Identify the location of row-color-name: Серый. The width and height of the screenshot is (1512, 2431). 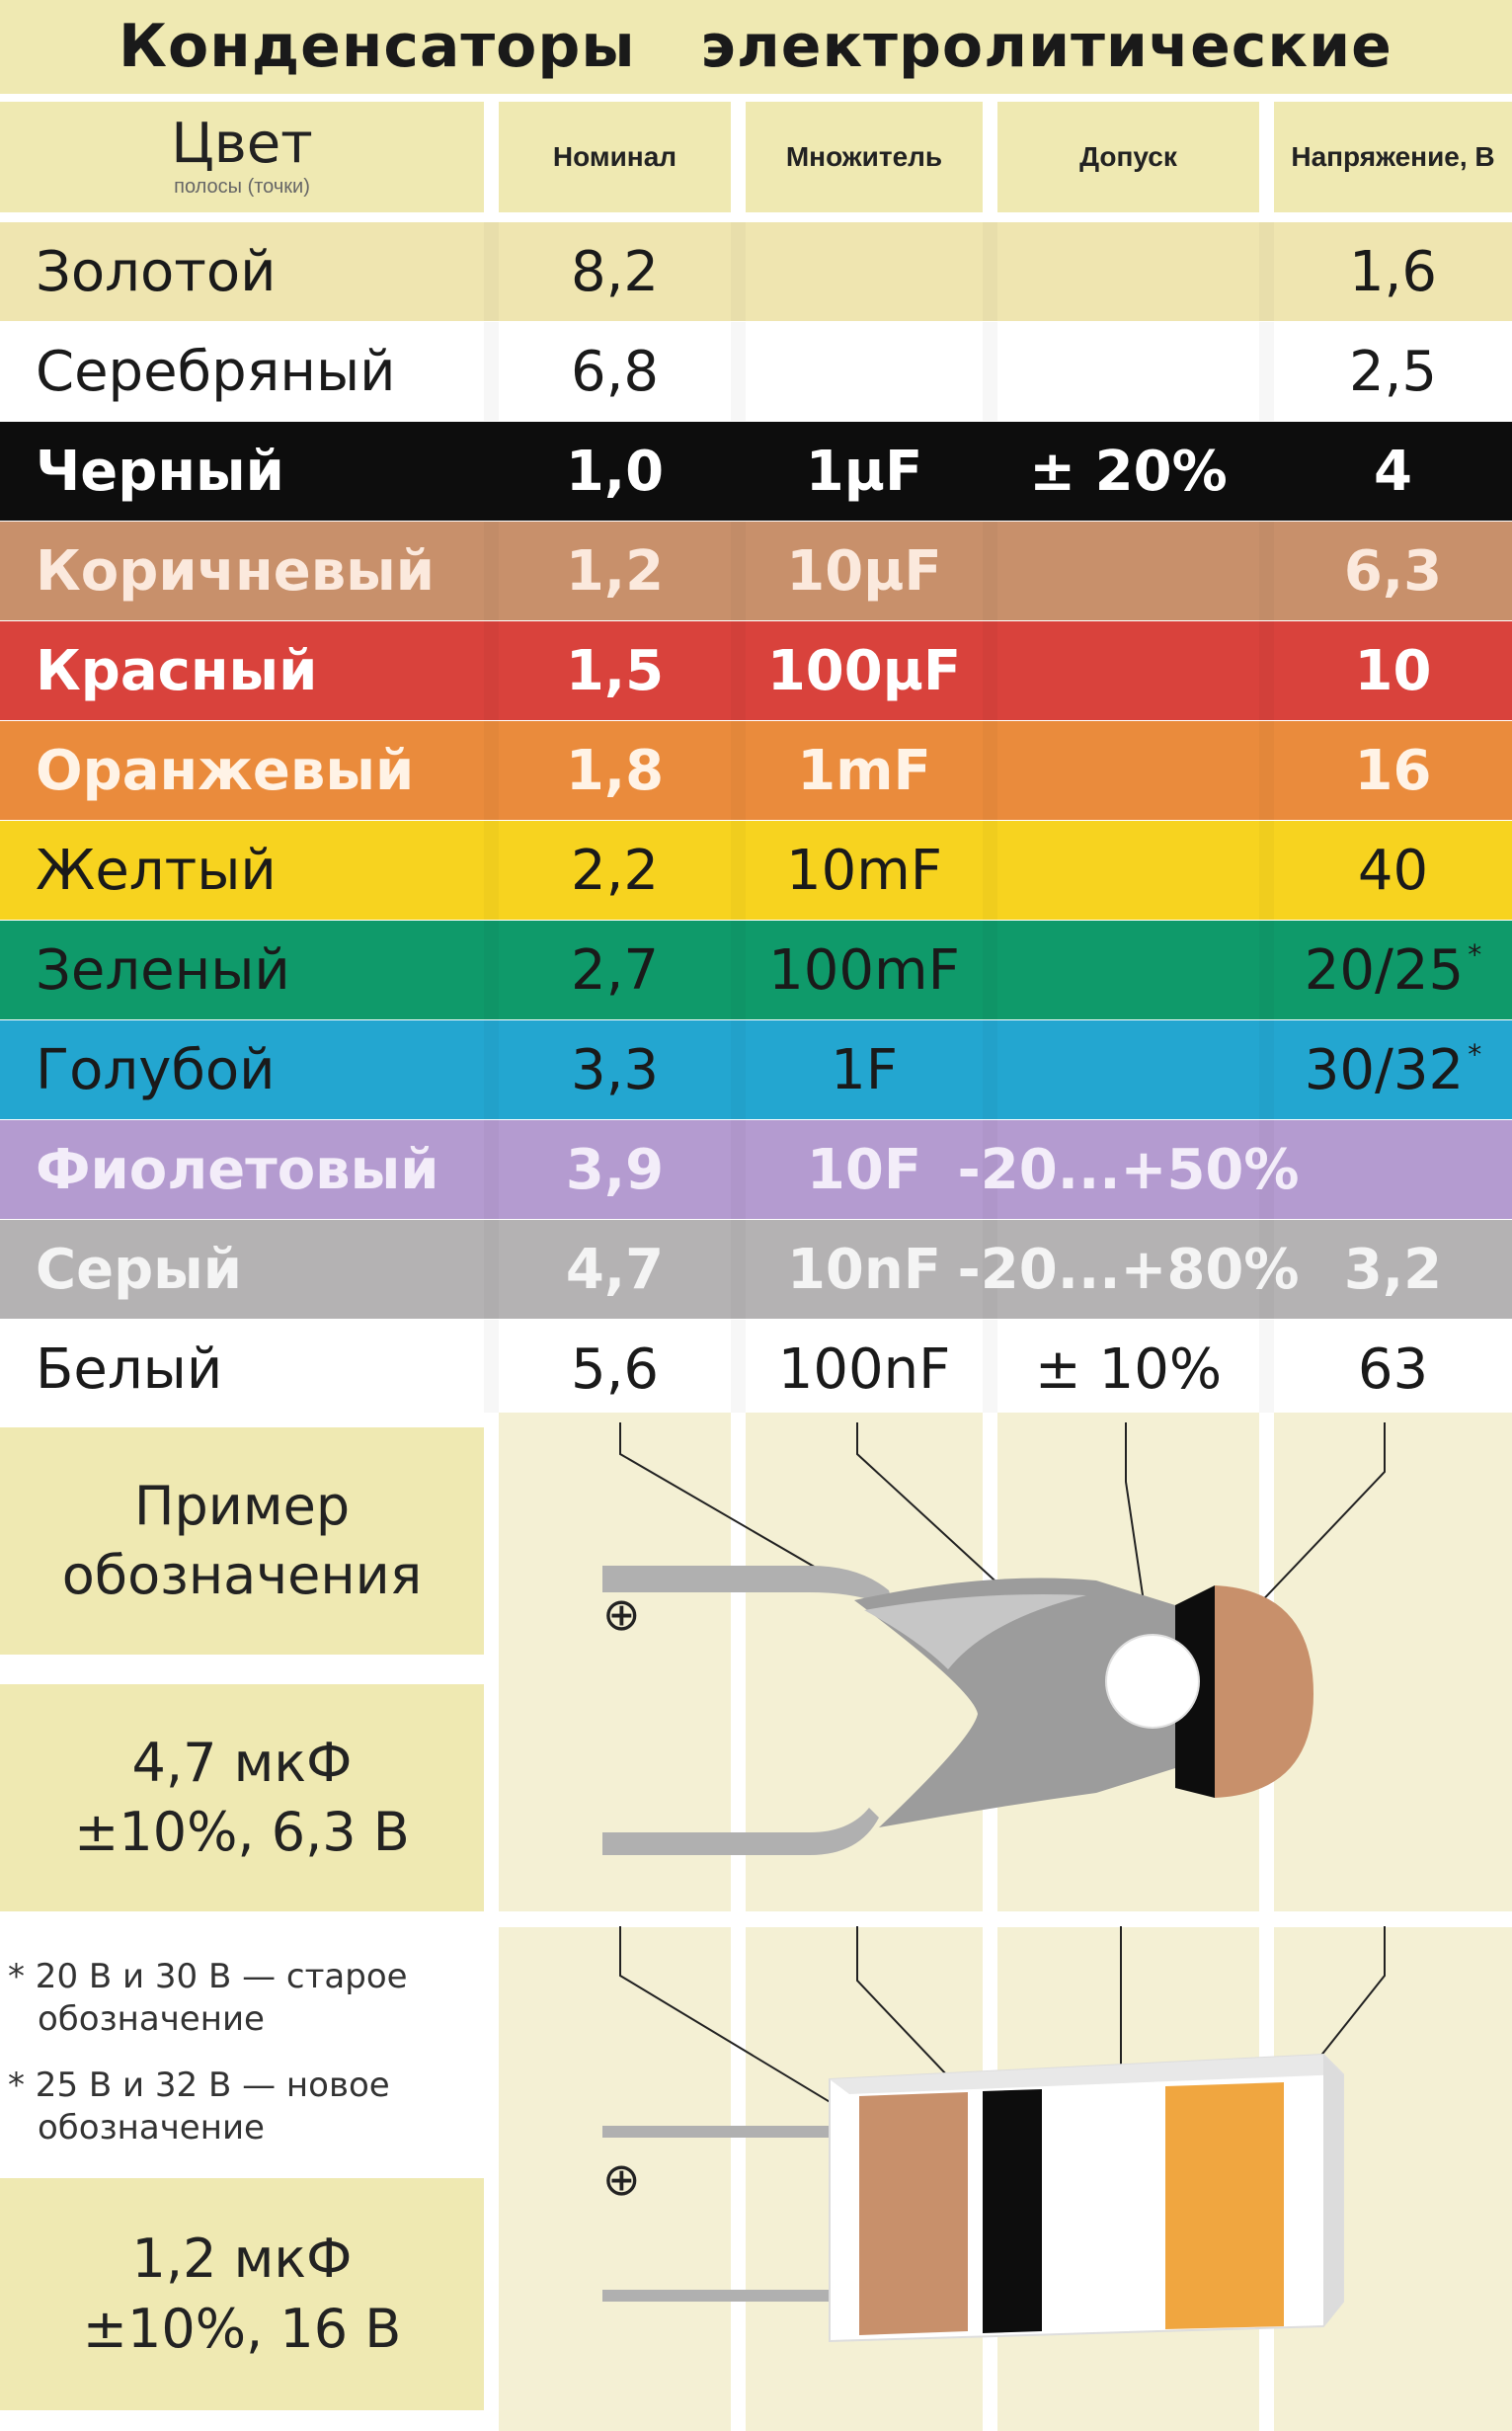
(259, 1269).